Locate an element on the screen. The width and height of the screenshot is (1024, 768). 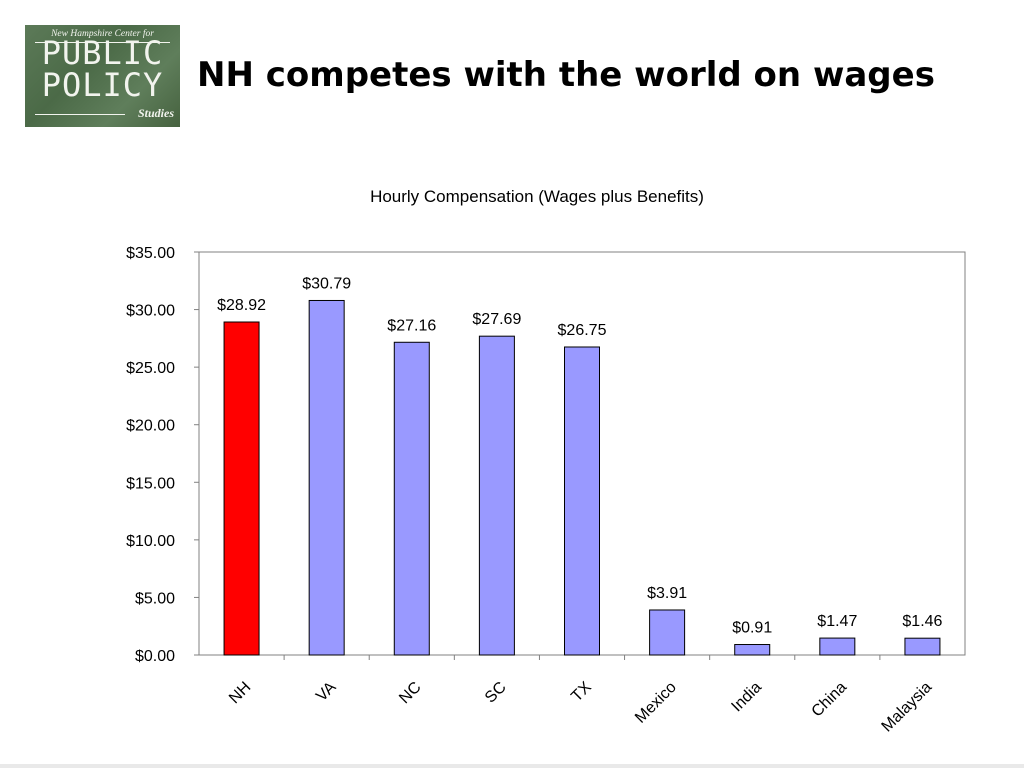
logo-rule-top is located at coordinates (102, 42).